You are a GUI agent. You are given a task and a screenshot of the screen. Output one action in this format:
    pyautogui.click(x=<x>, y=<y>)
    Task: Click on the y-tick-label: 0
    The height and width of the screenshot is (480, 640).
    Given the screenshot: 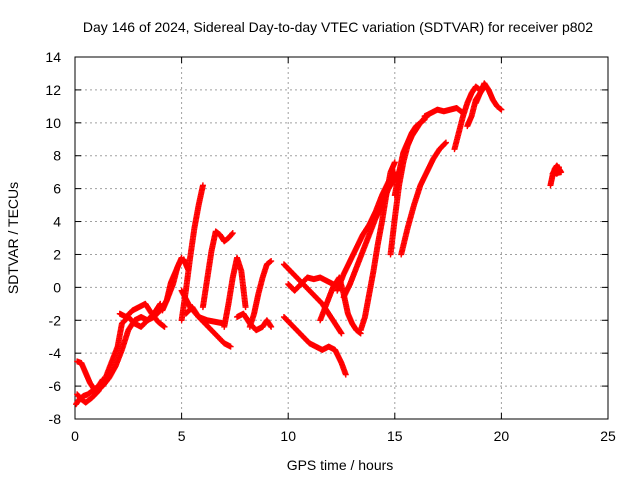 What is the action you would take?
    pyautogui.click(x=57, y=287)
    